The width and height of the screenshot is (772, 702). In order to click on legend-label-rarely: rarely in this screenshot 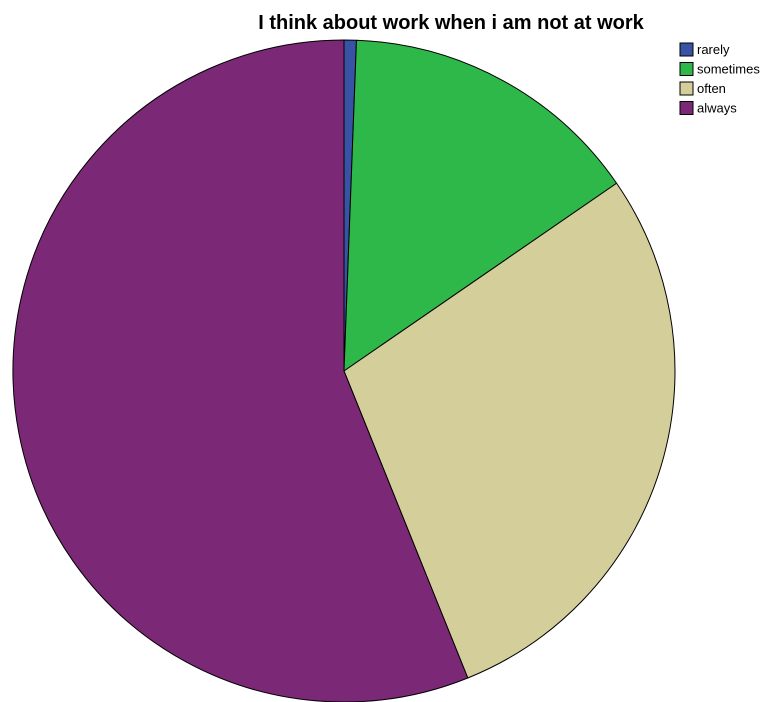, I will do `click(713, 49)`.